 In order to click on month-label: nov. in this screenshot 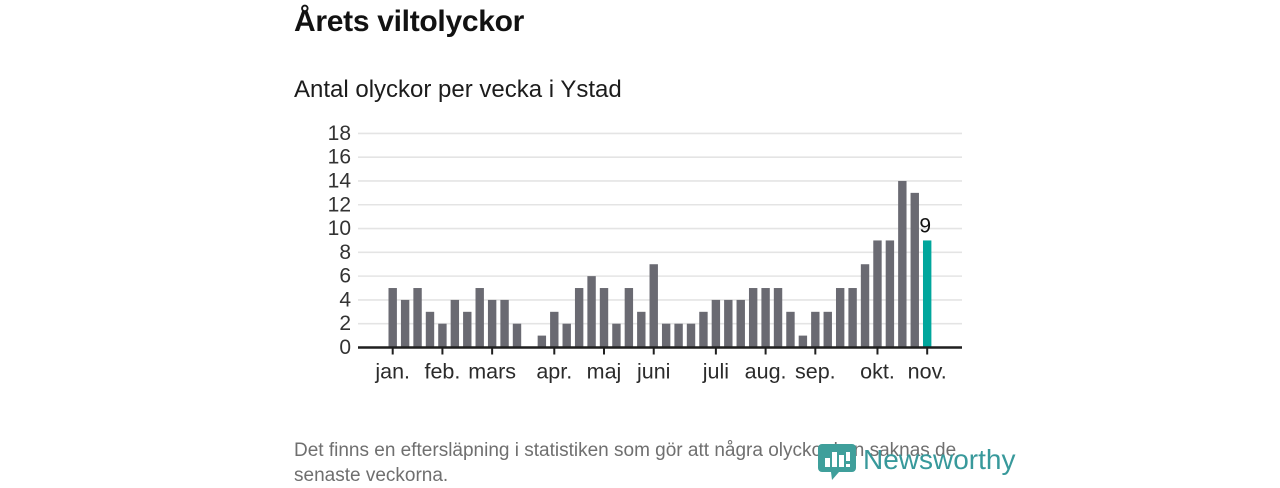, I will do `click(927, 372)`.